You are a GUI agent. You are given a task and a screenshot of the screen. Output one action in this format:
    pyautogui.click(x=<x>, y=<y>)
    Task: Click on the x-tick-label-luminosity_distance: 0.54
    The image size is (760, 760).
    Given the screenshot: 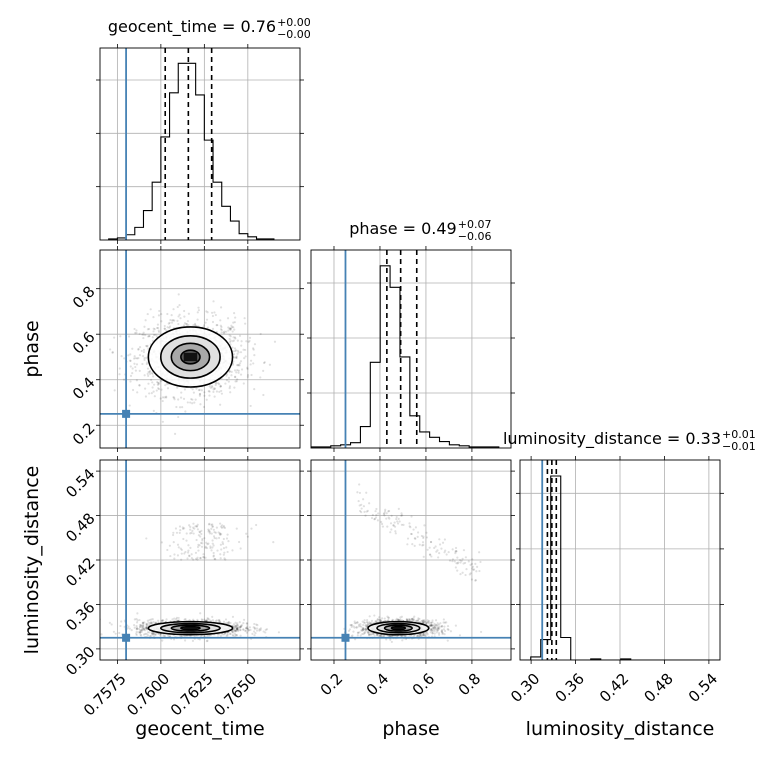 What is the action you would take?
    pyautogui.click(x=703, y=688)
    